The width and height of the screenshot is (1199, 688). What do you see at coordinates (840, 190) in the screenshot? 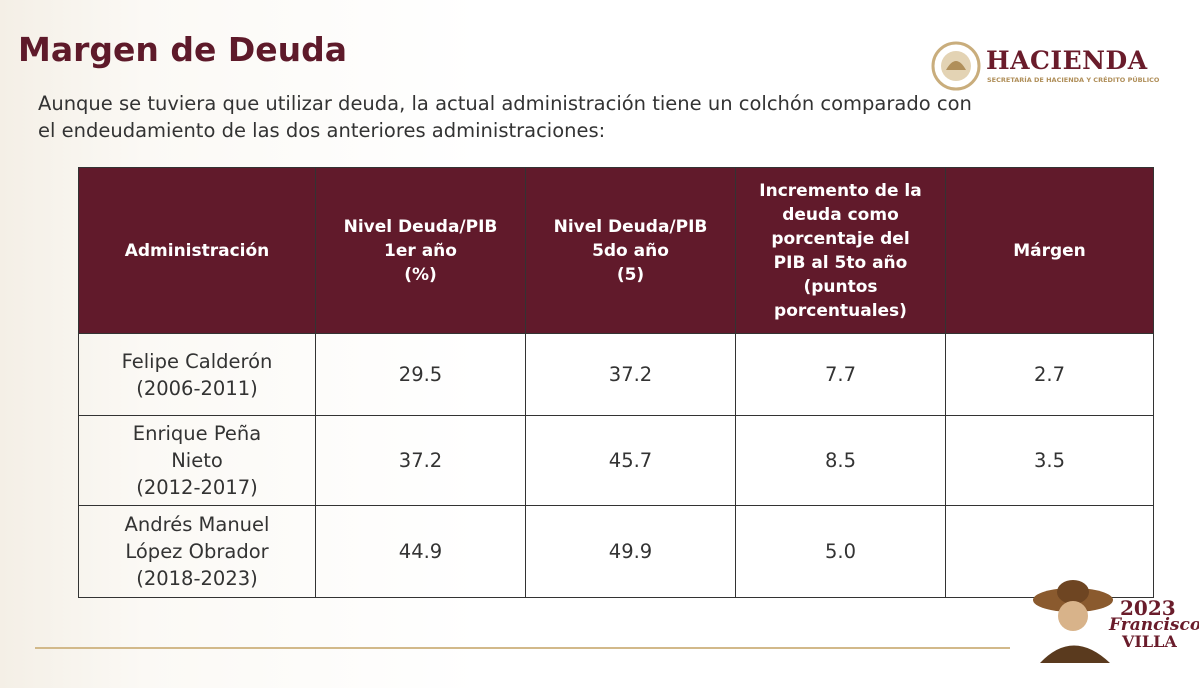
I see `cell-line: Incremento de la` at bounding box center [840, 190].